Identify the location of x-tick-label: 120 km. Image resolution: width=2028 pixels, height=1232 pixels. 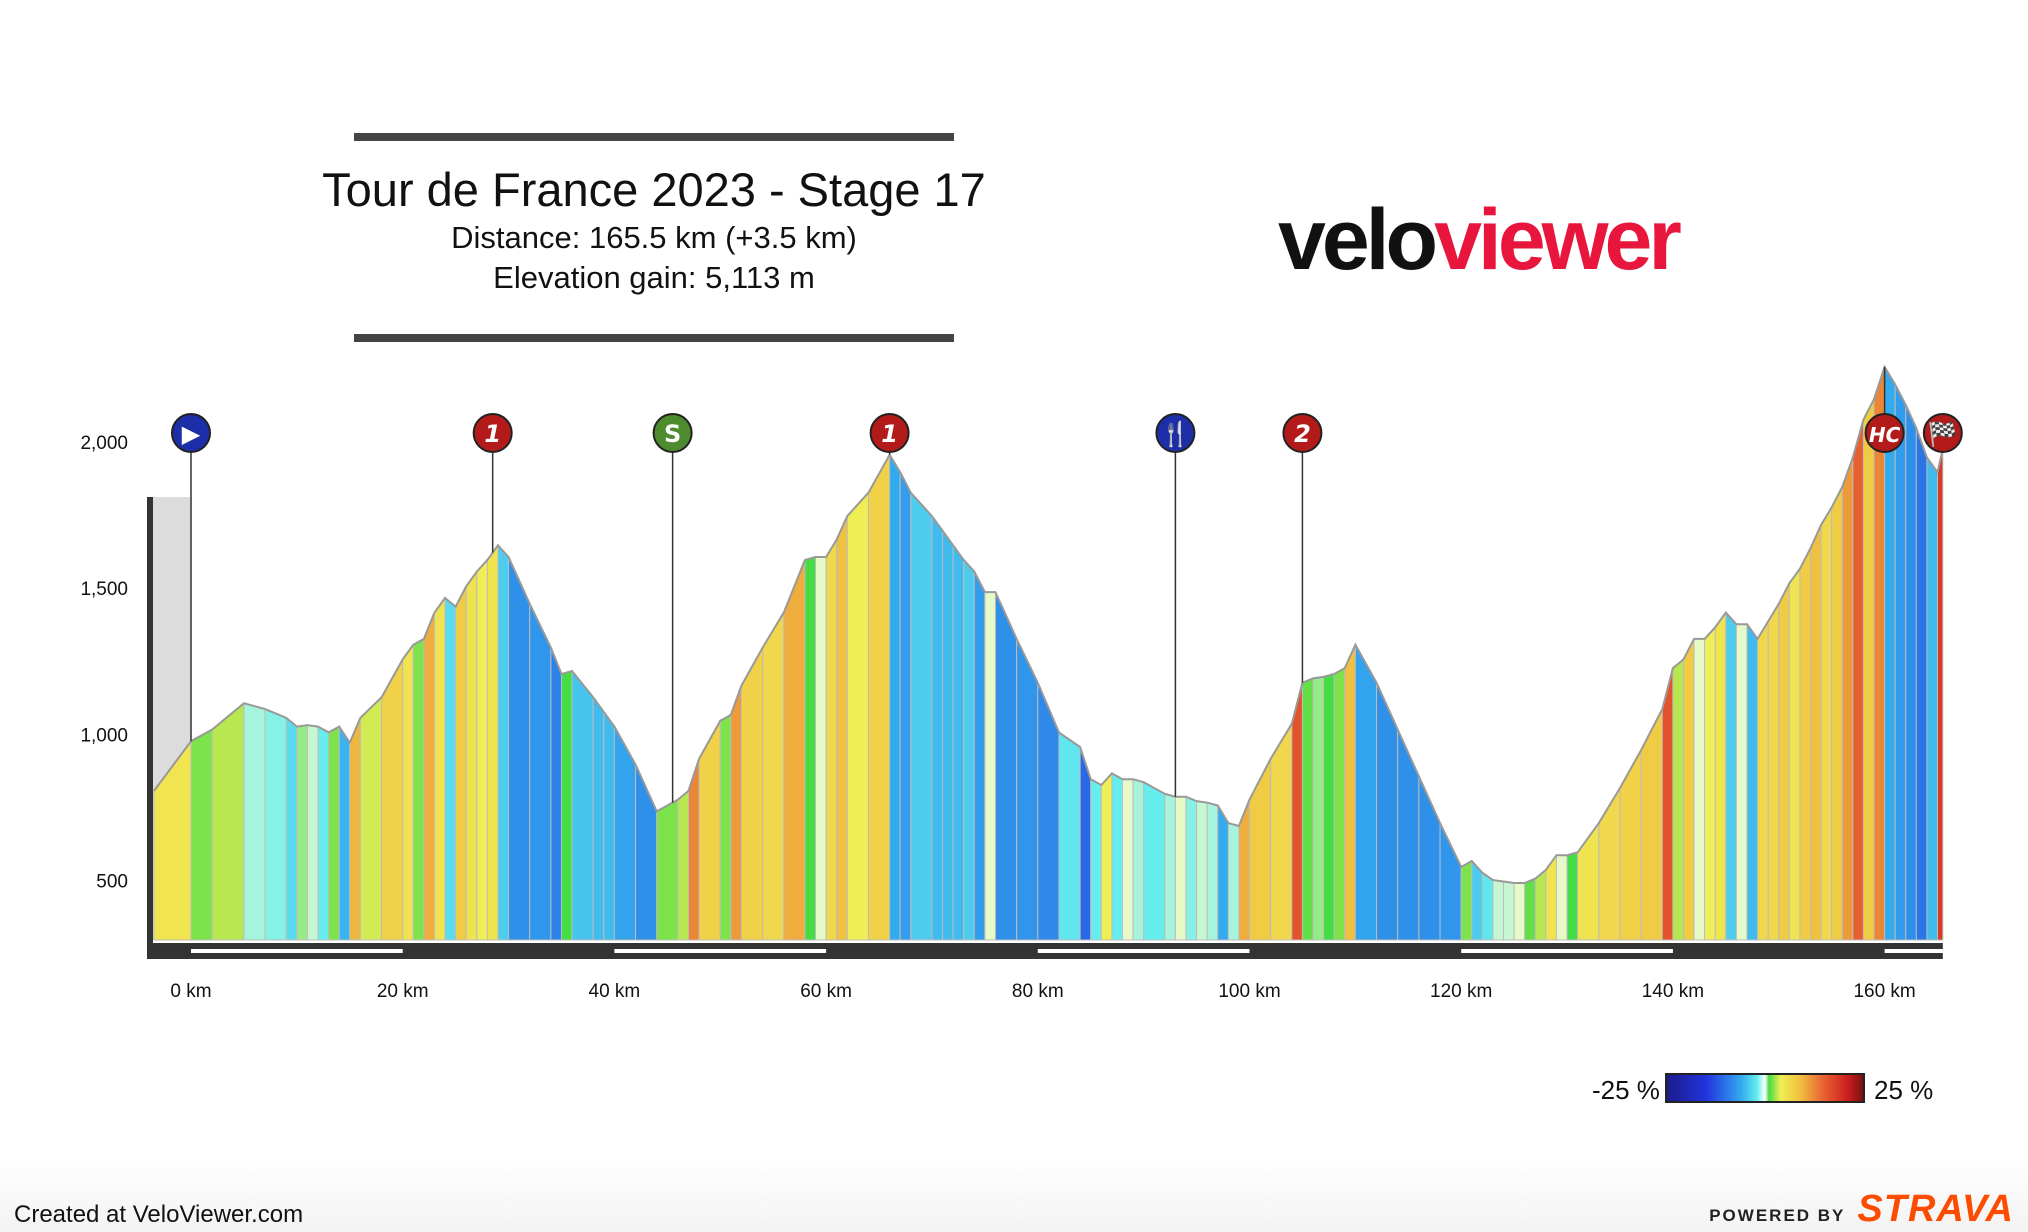
(1461, 991).